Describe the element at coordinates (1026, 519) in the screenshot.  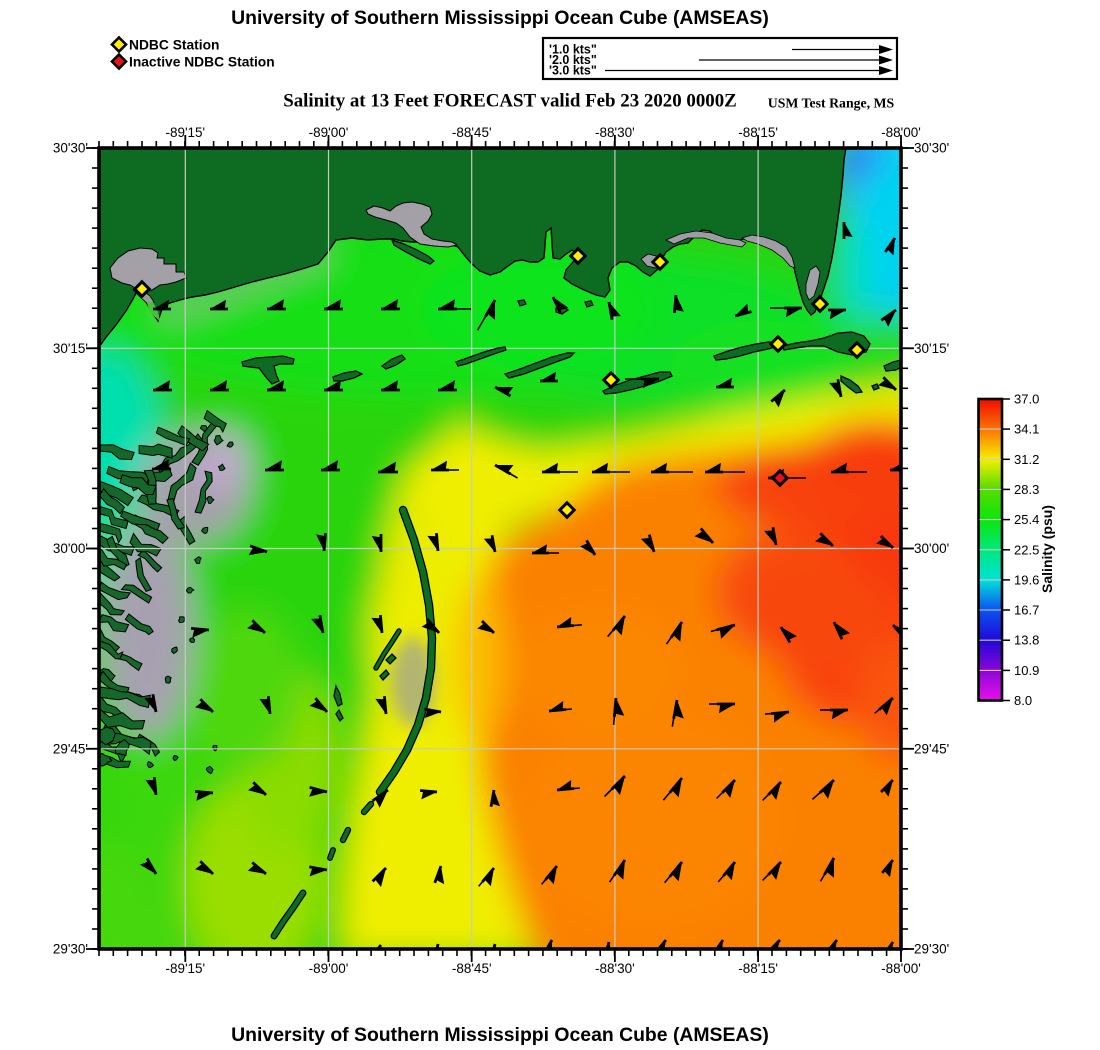
I see `svg-text: 25.4` at that location.